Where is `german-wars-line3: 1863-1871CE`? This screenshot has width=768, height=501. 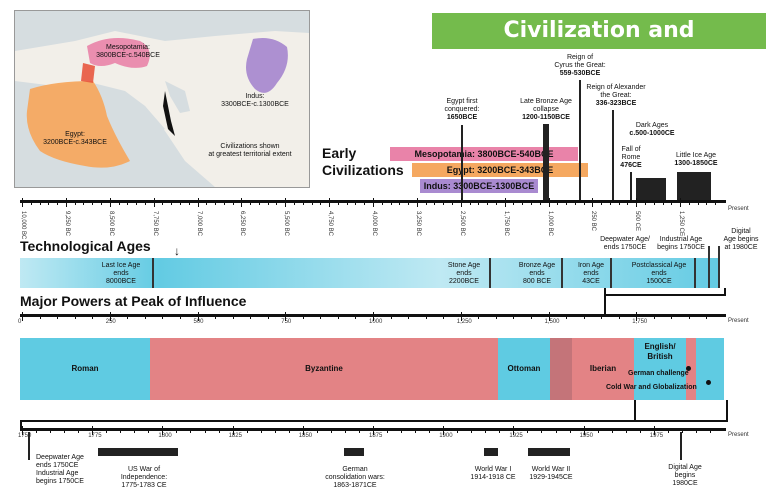
german-wars-line3: 1863-1871CE is located at coordinates (355, 485).